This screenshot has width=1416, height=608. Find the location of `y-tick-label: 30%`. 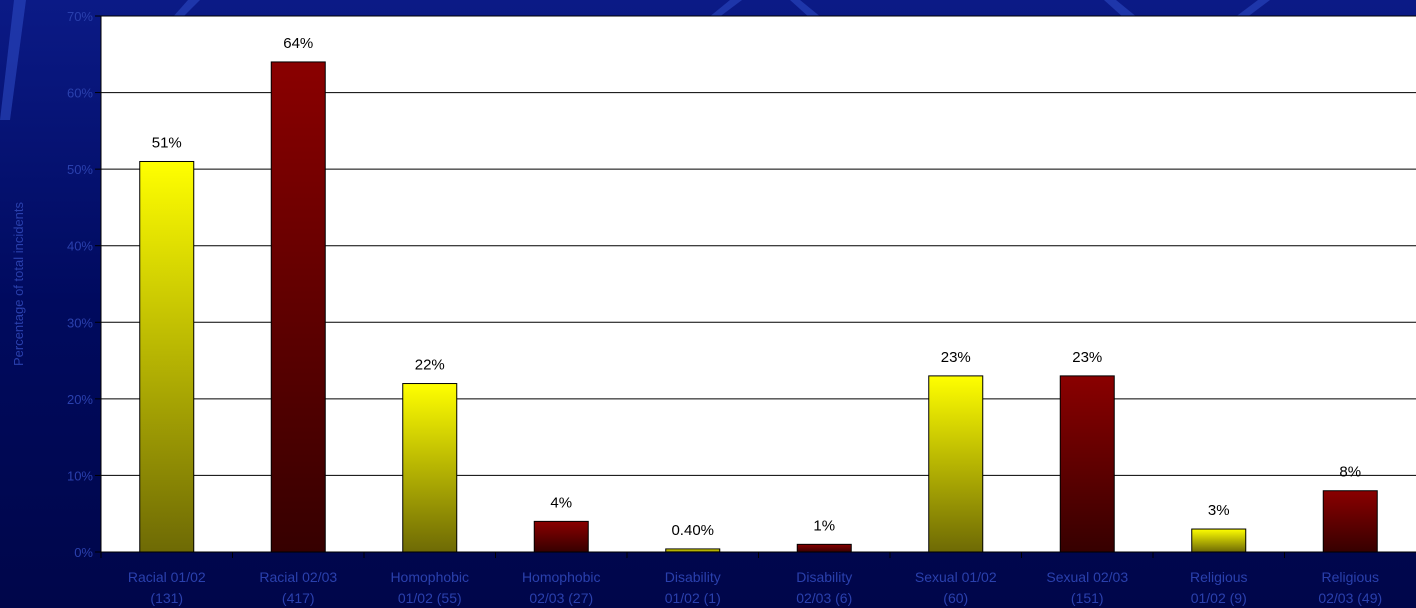

y-tick-label: 30% is located at coordinates (80, 322).